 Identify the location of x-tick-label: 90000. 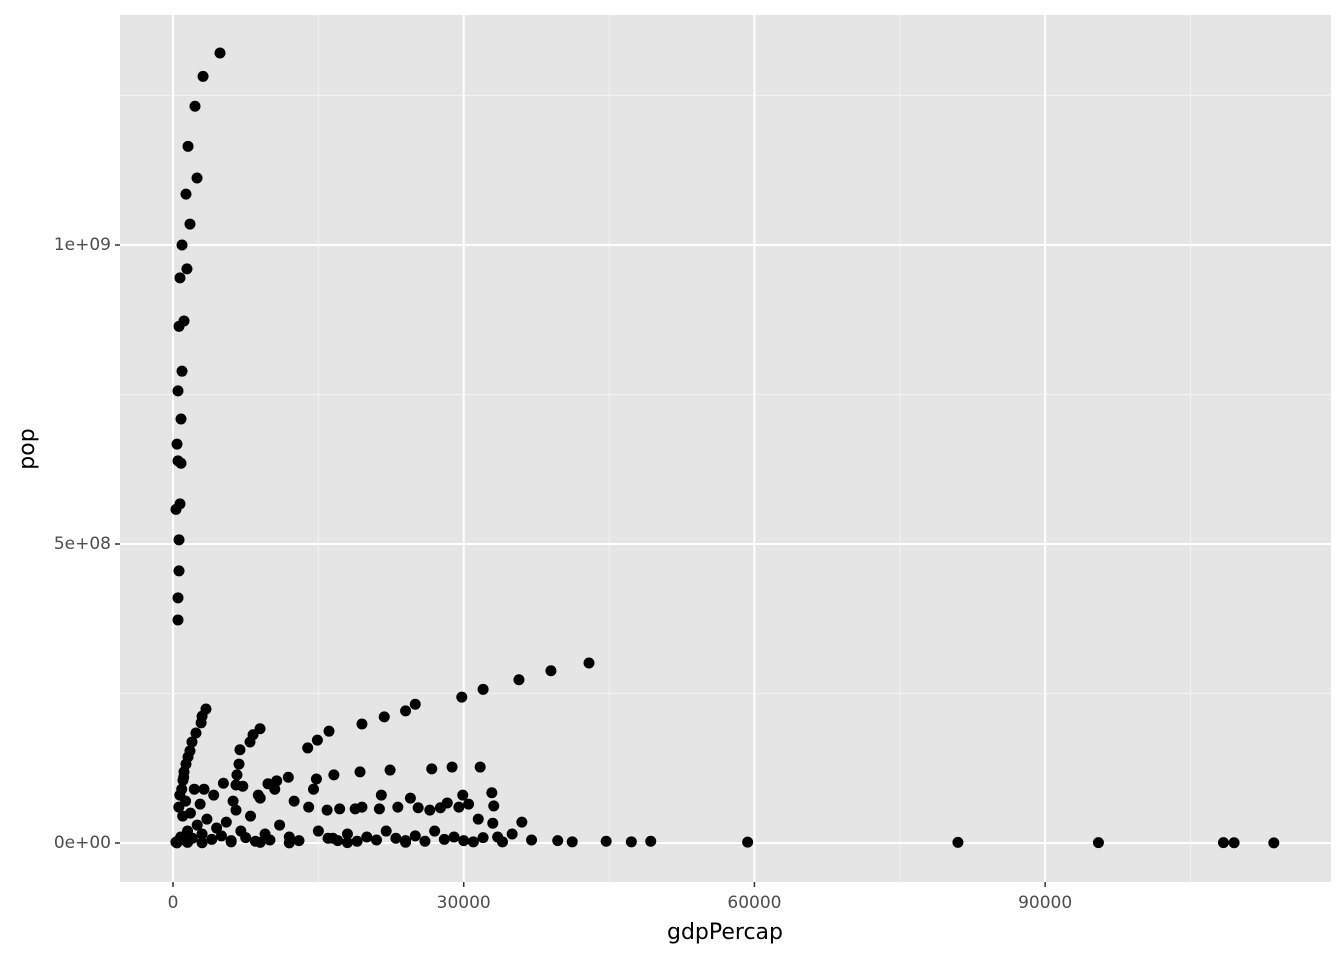
(1045, 903).